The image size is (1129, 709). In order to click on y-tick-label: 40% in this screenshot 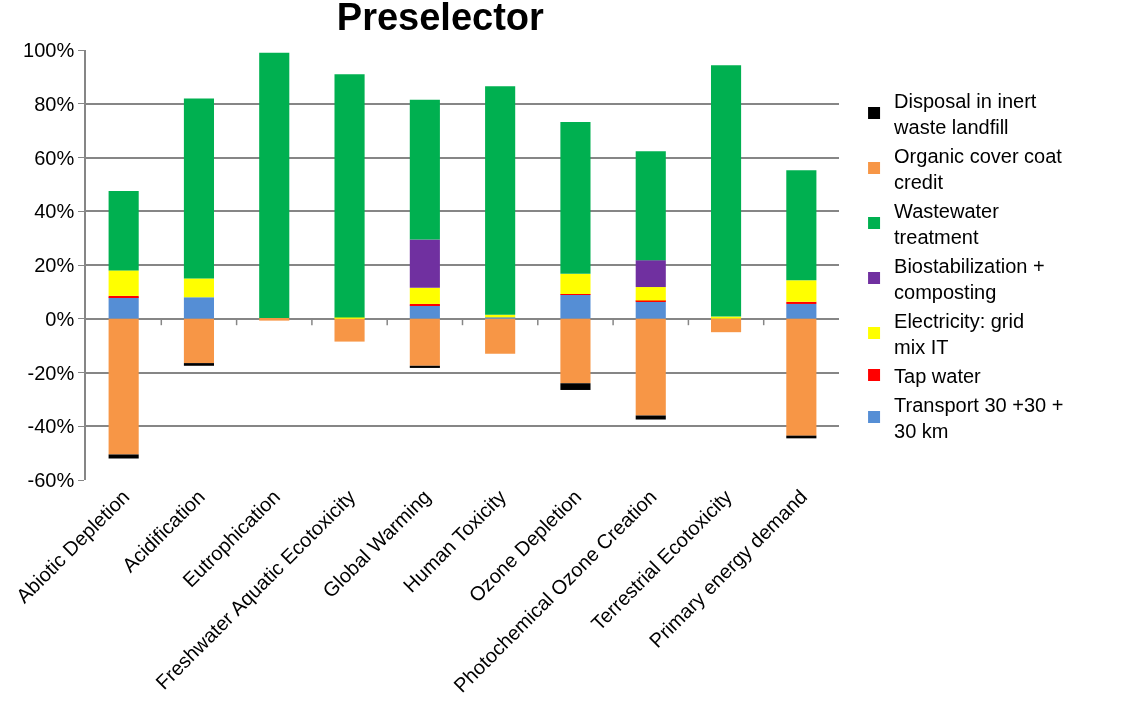, I will do `click(54, 211)`.